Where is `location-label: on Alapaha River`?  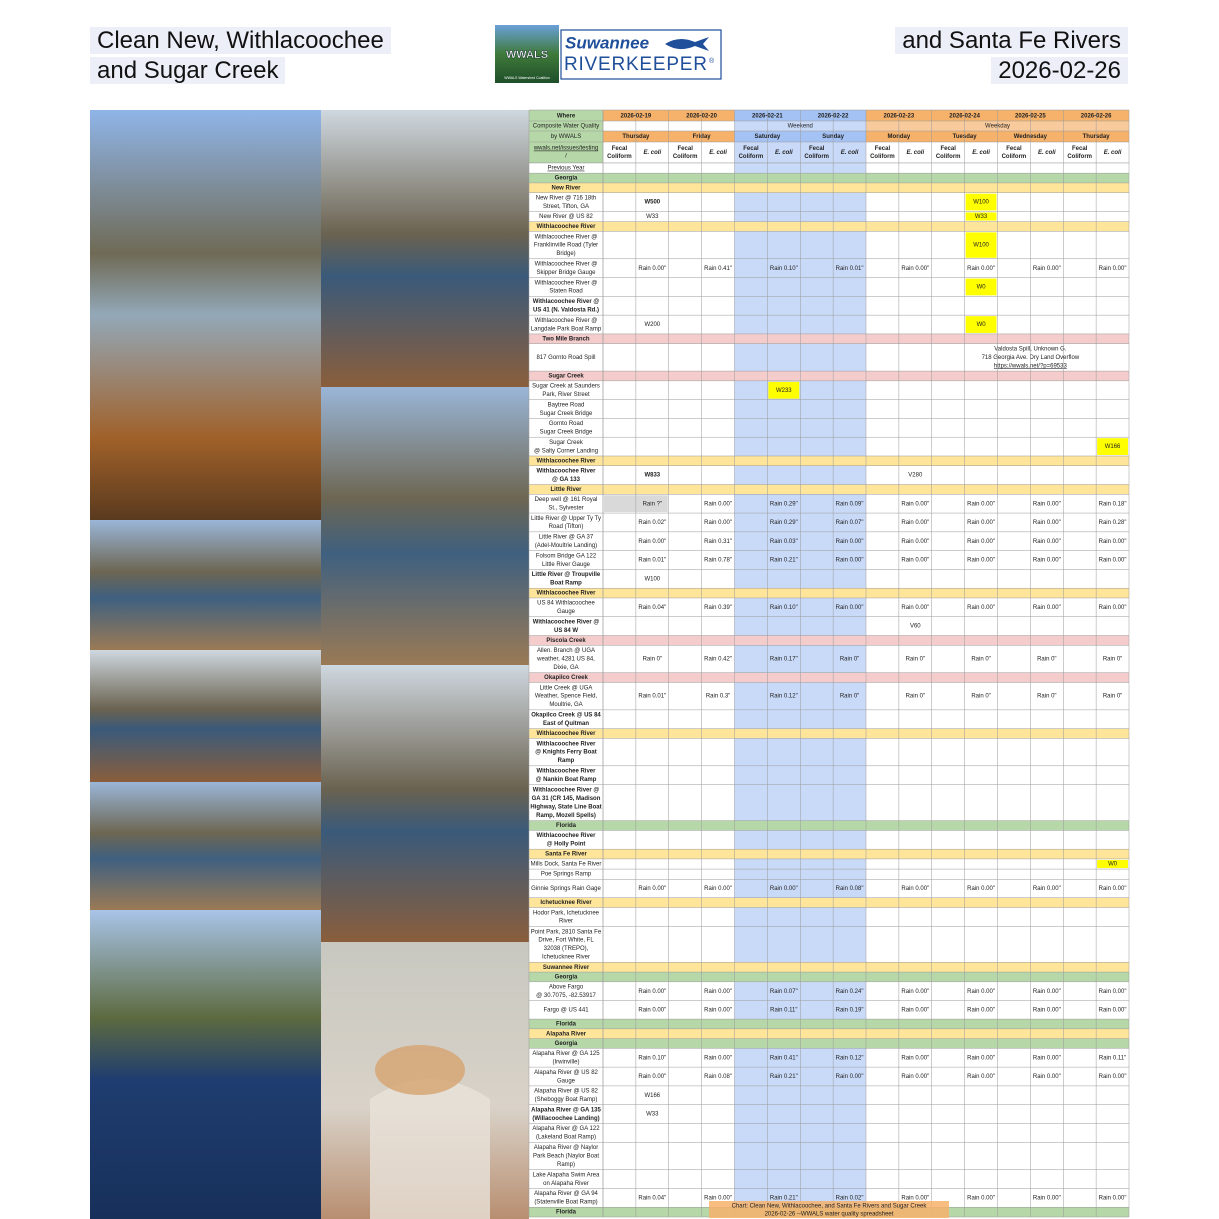 location-label: on Alapaha River is located at coordinates (566, 1184).